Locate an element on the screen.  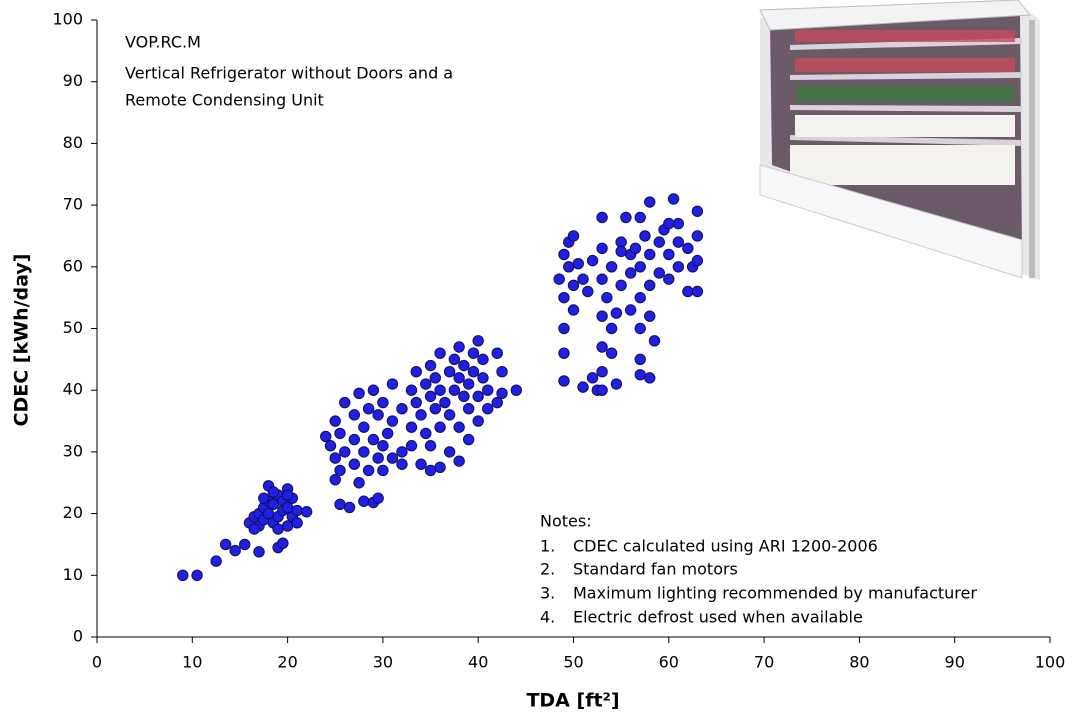
note-number: 4. is located at coordinates (547, 617).